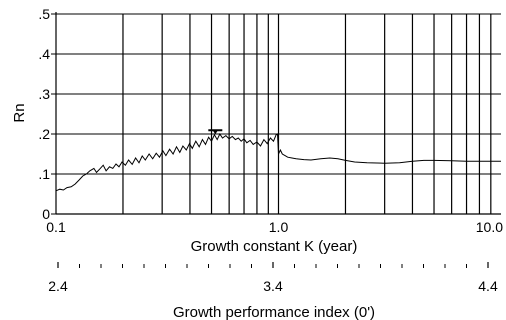 This screenshot has height=320, width=506. What do you see at coordinates (273, 286) in the screenshot?
I see `secondary-tick-label: 3.4` at bounding box center [273, 286].